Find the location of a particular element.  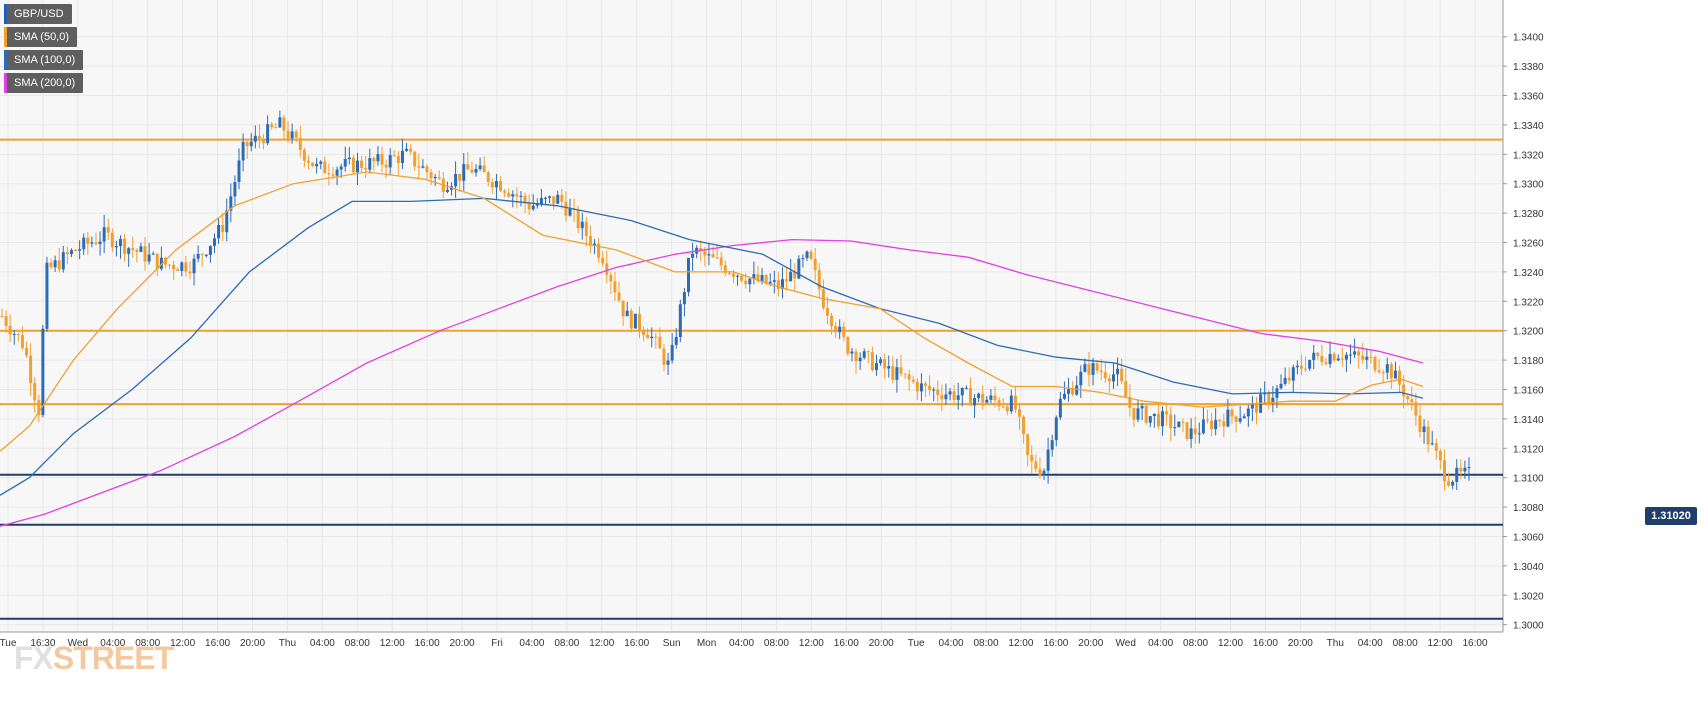

x-tick-label: 16:30 is located at coordinates (42, 643).